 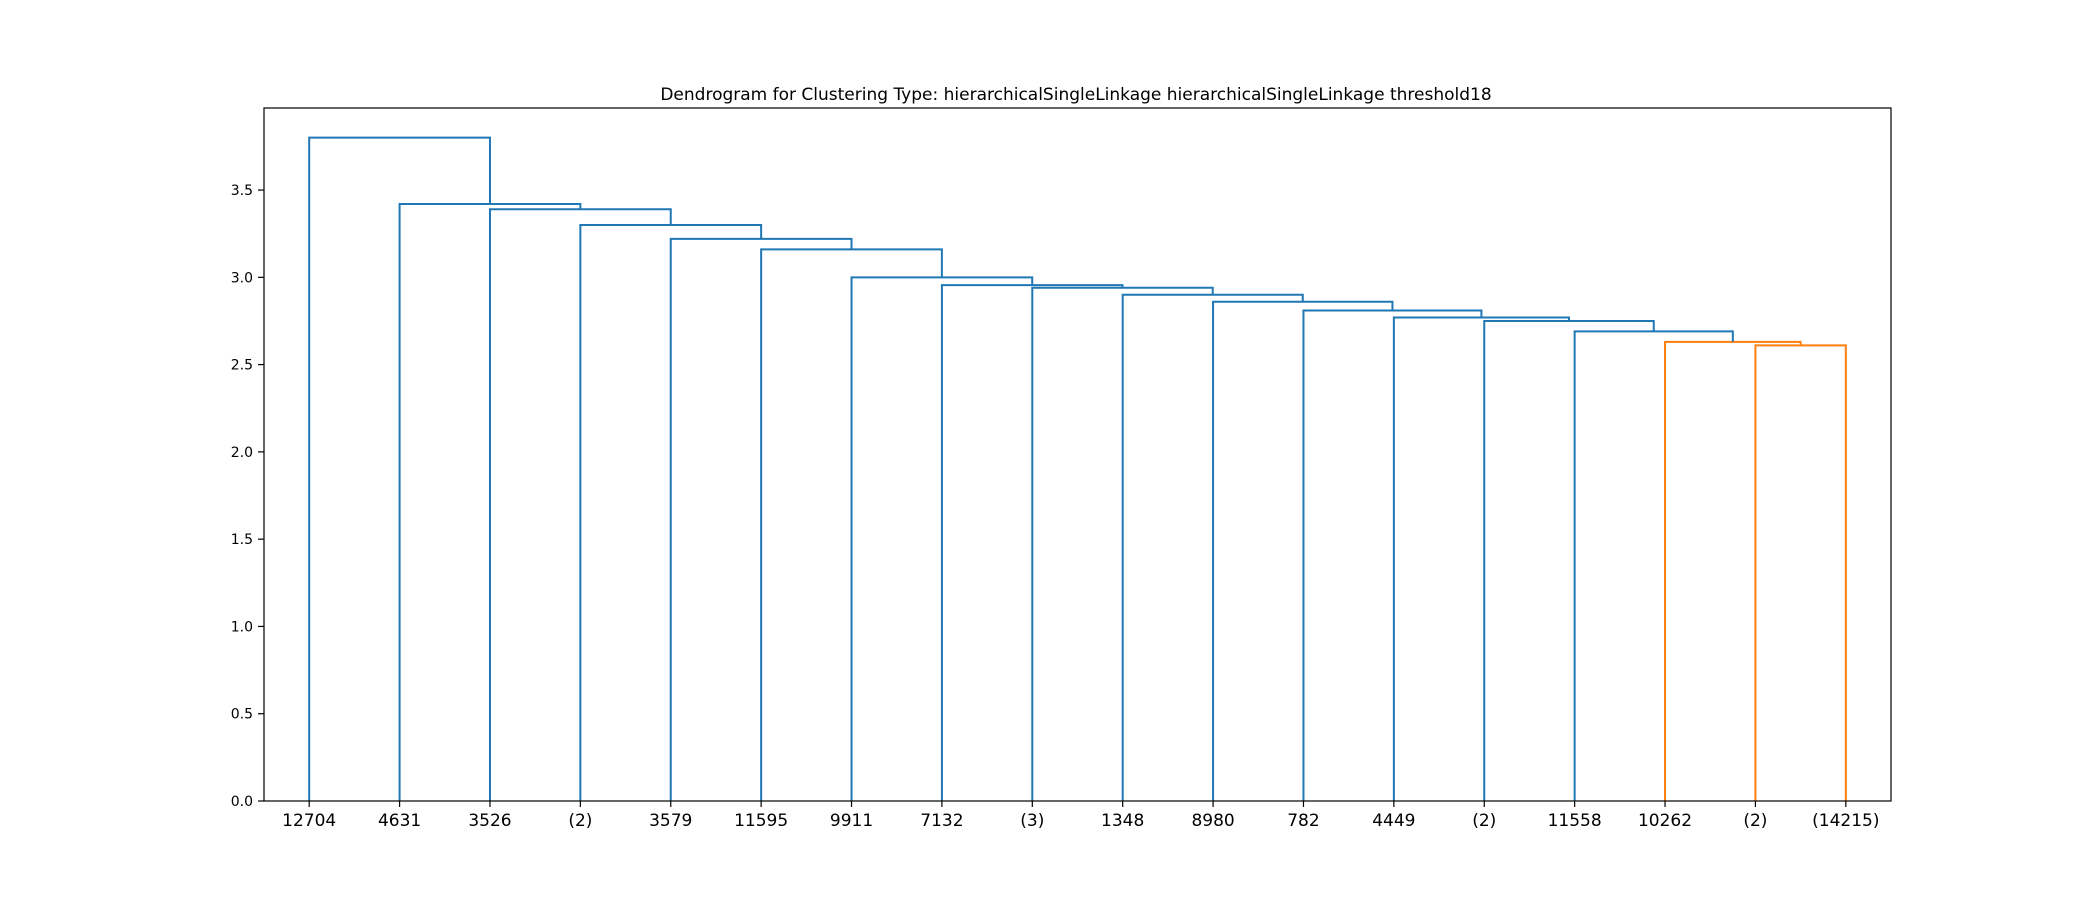 What do you see at coordinates (242, 540) in the screenshot?
I see `y-tick-label: 1.5` at bounding box center [242, 540].